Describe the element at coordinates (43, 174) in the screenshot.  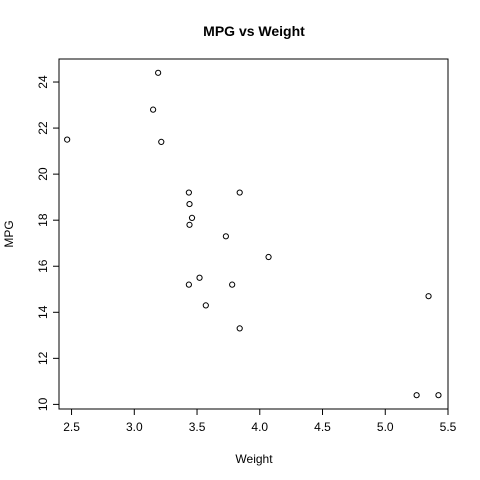
I see `y-tick-label: 20` at that location.